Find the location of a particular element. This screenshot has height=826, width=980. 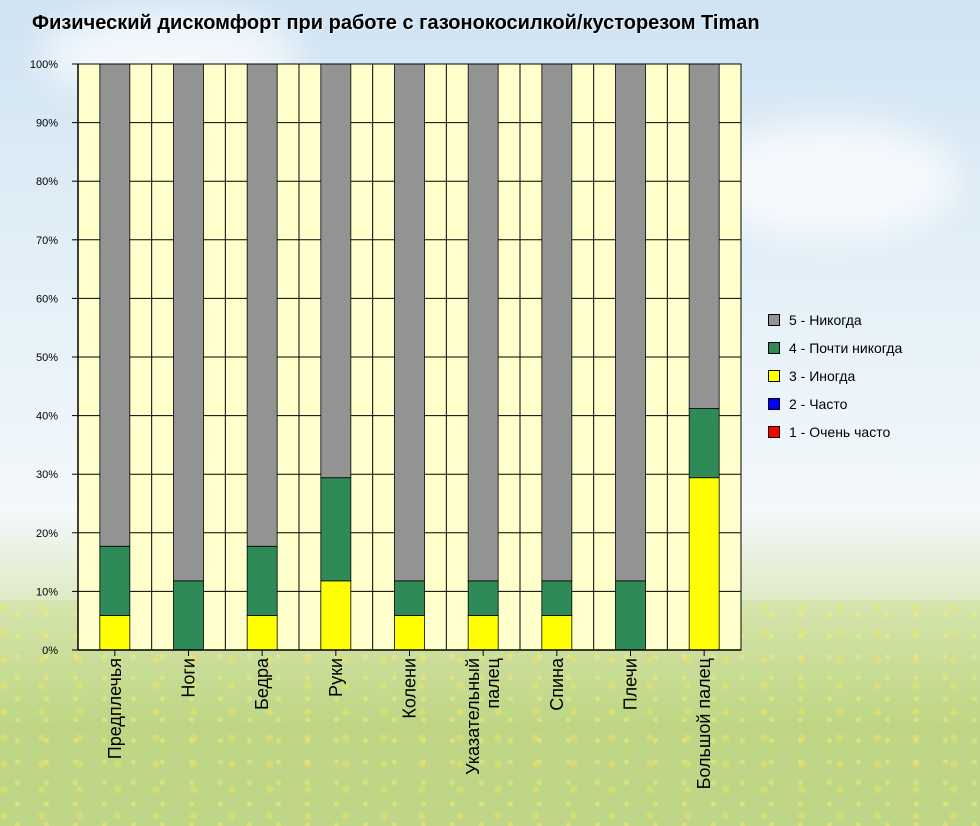

x-category-label: Ноги is located at coordinates (189, 678).